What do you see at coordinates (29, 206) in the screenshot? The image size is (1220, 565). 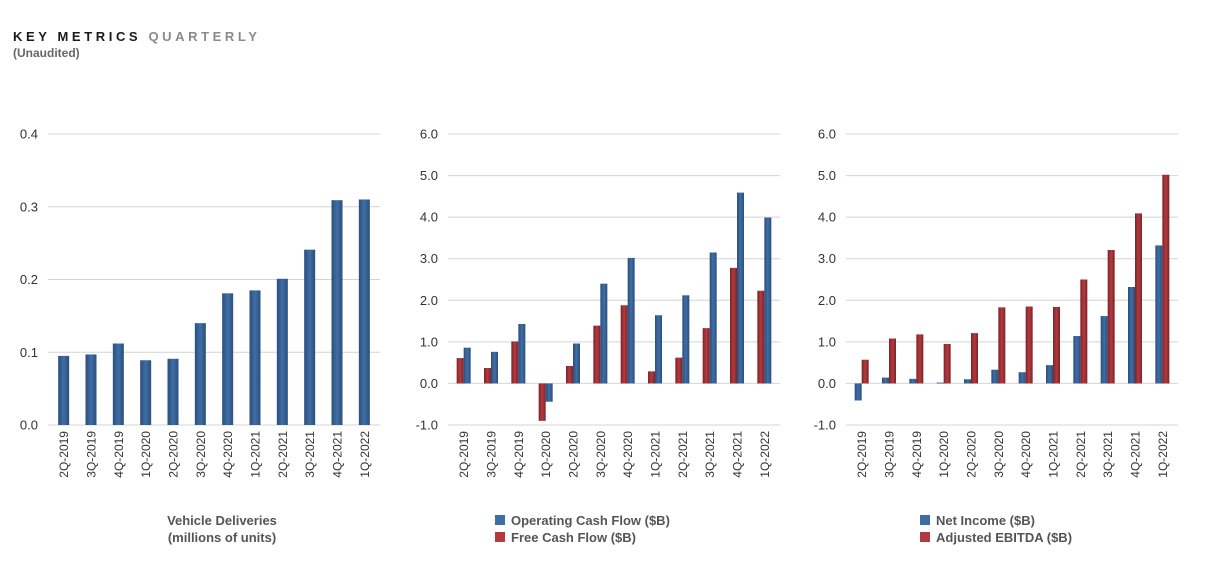 I see `y-tick-label: 0.3` at bounding box center [29, 206].